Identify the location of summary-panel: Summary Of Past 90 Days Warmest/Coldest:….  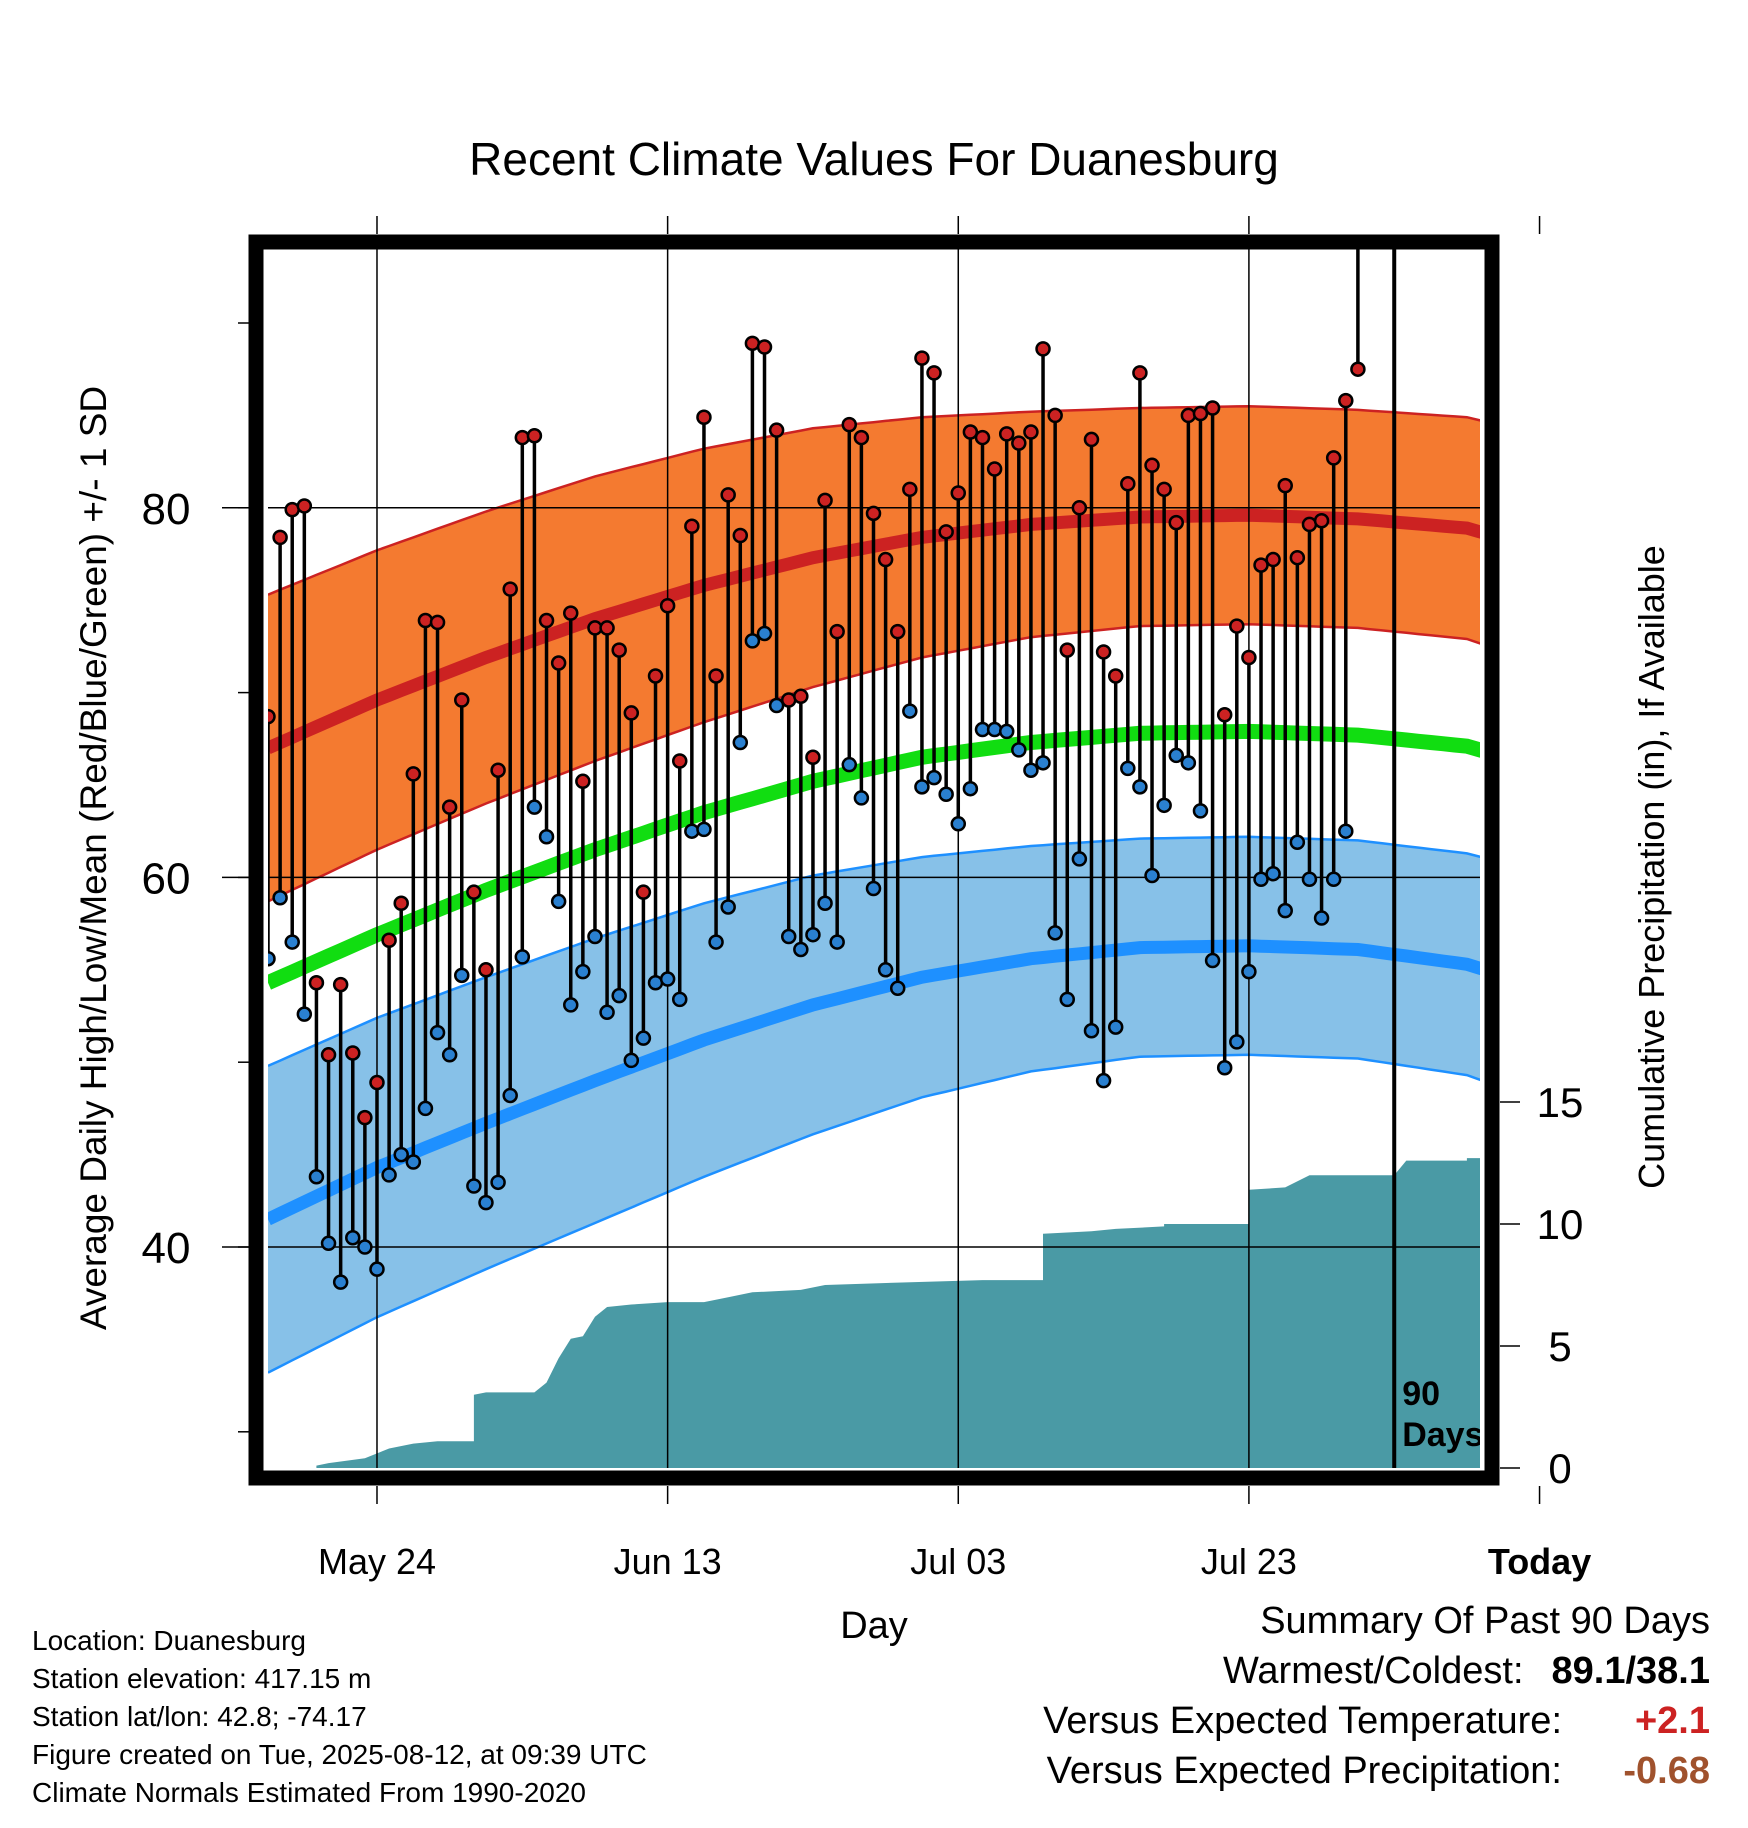
(1376, 1696).